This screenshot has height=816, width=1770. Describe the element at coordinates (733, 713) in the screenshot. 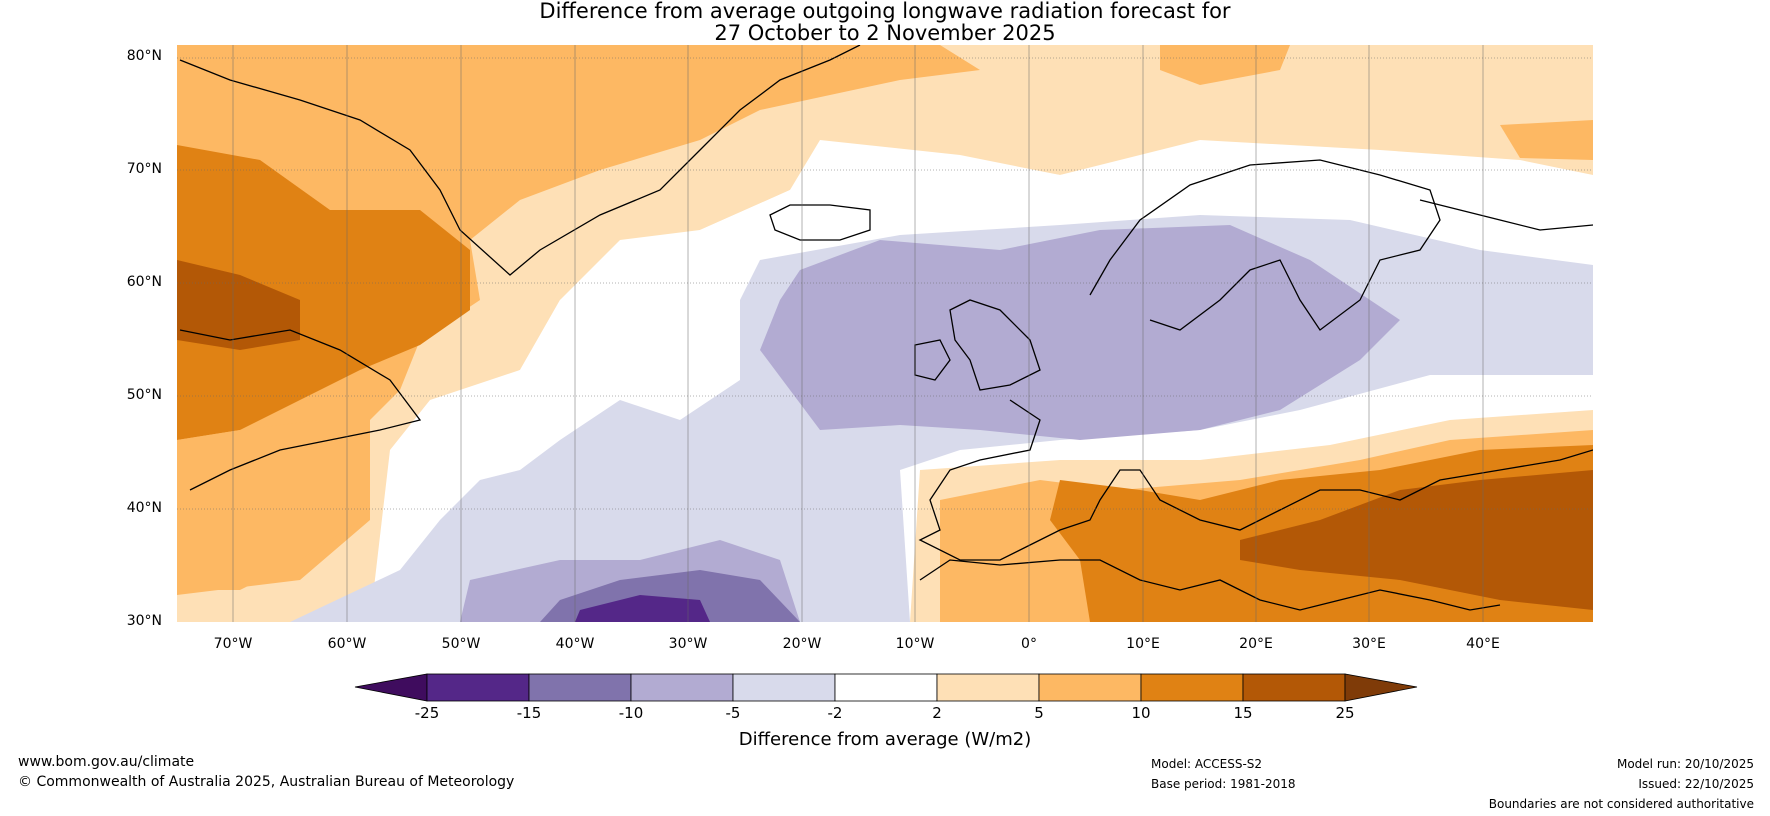

I see `colorbar-tick-label: -5` at that location.